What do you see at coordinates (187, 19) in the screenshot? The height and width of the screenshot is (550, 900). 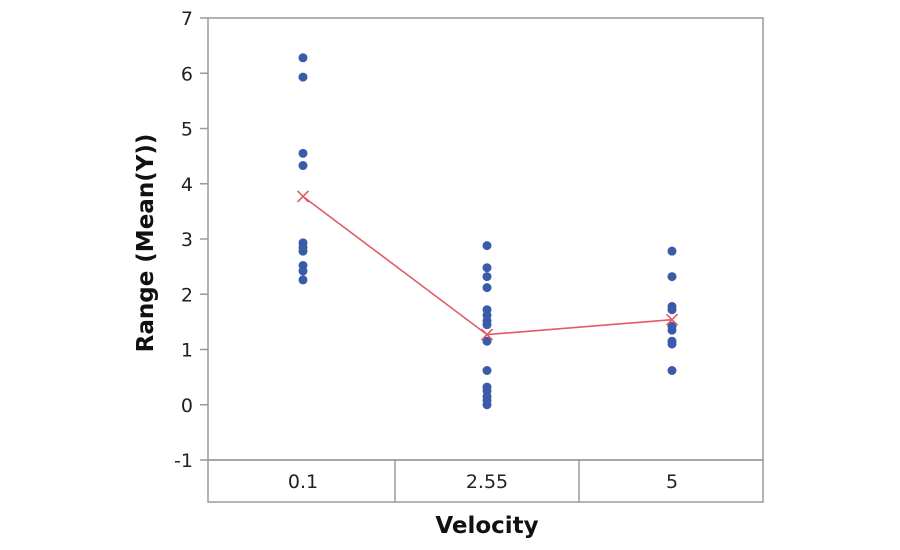 I see `y-tick-label: 7` at bounding box center [187, 19].